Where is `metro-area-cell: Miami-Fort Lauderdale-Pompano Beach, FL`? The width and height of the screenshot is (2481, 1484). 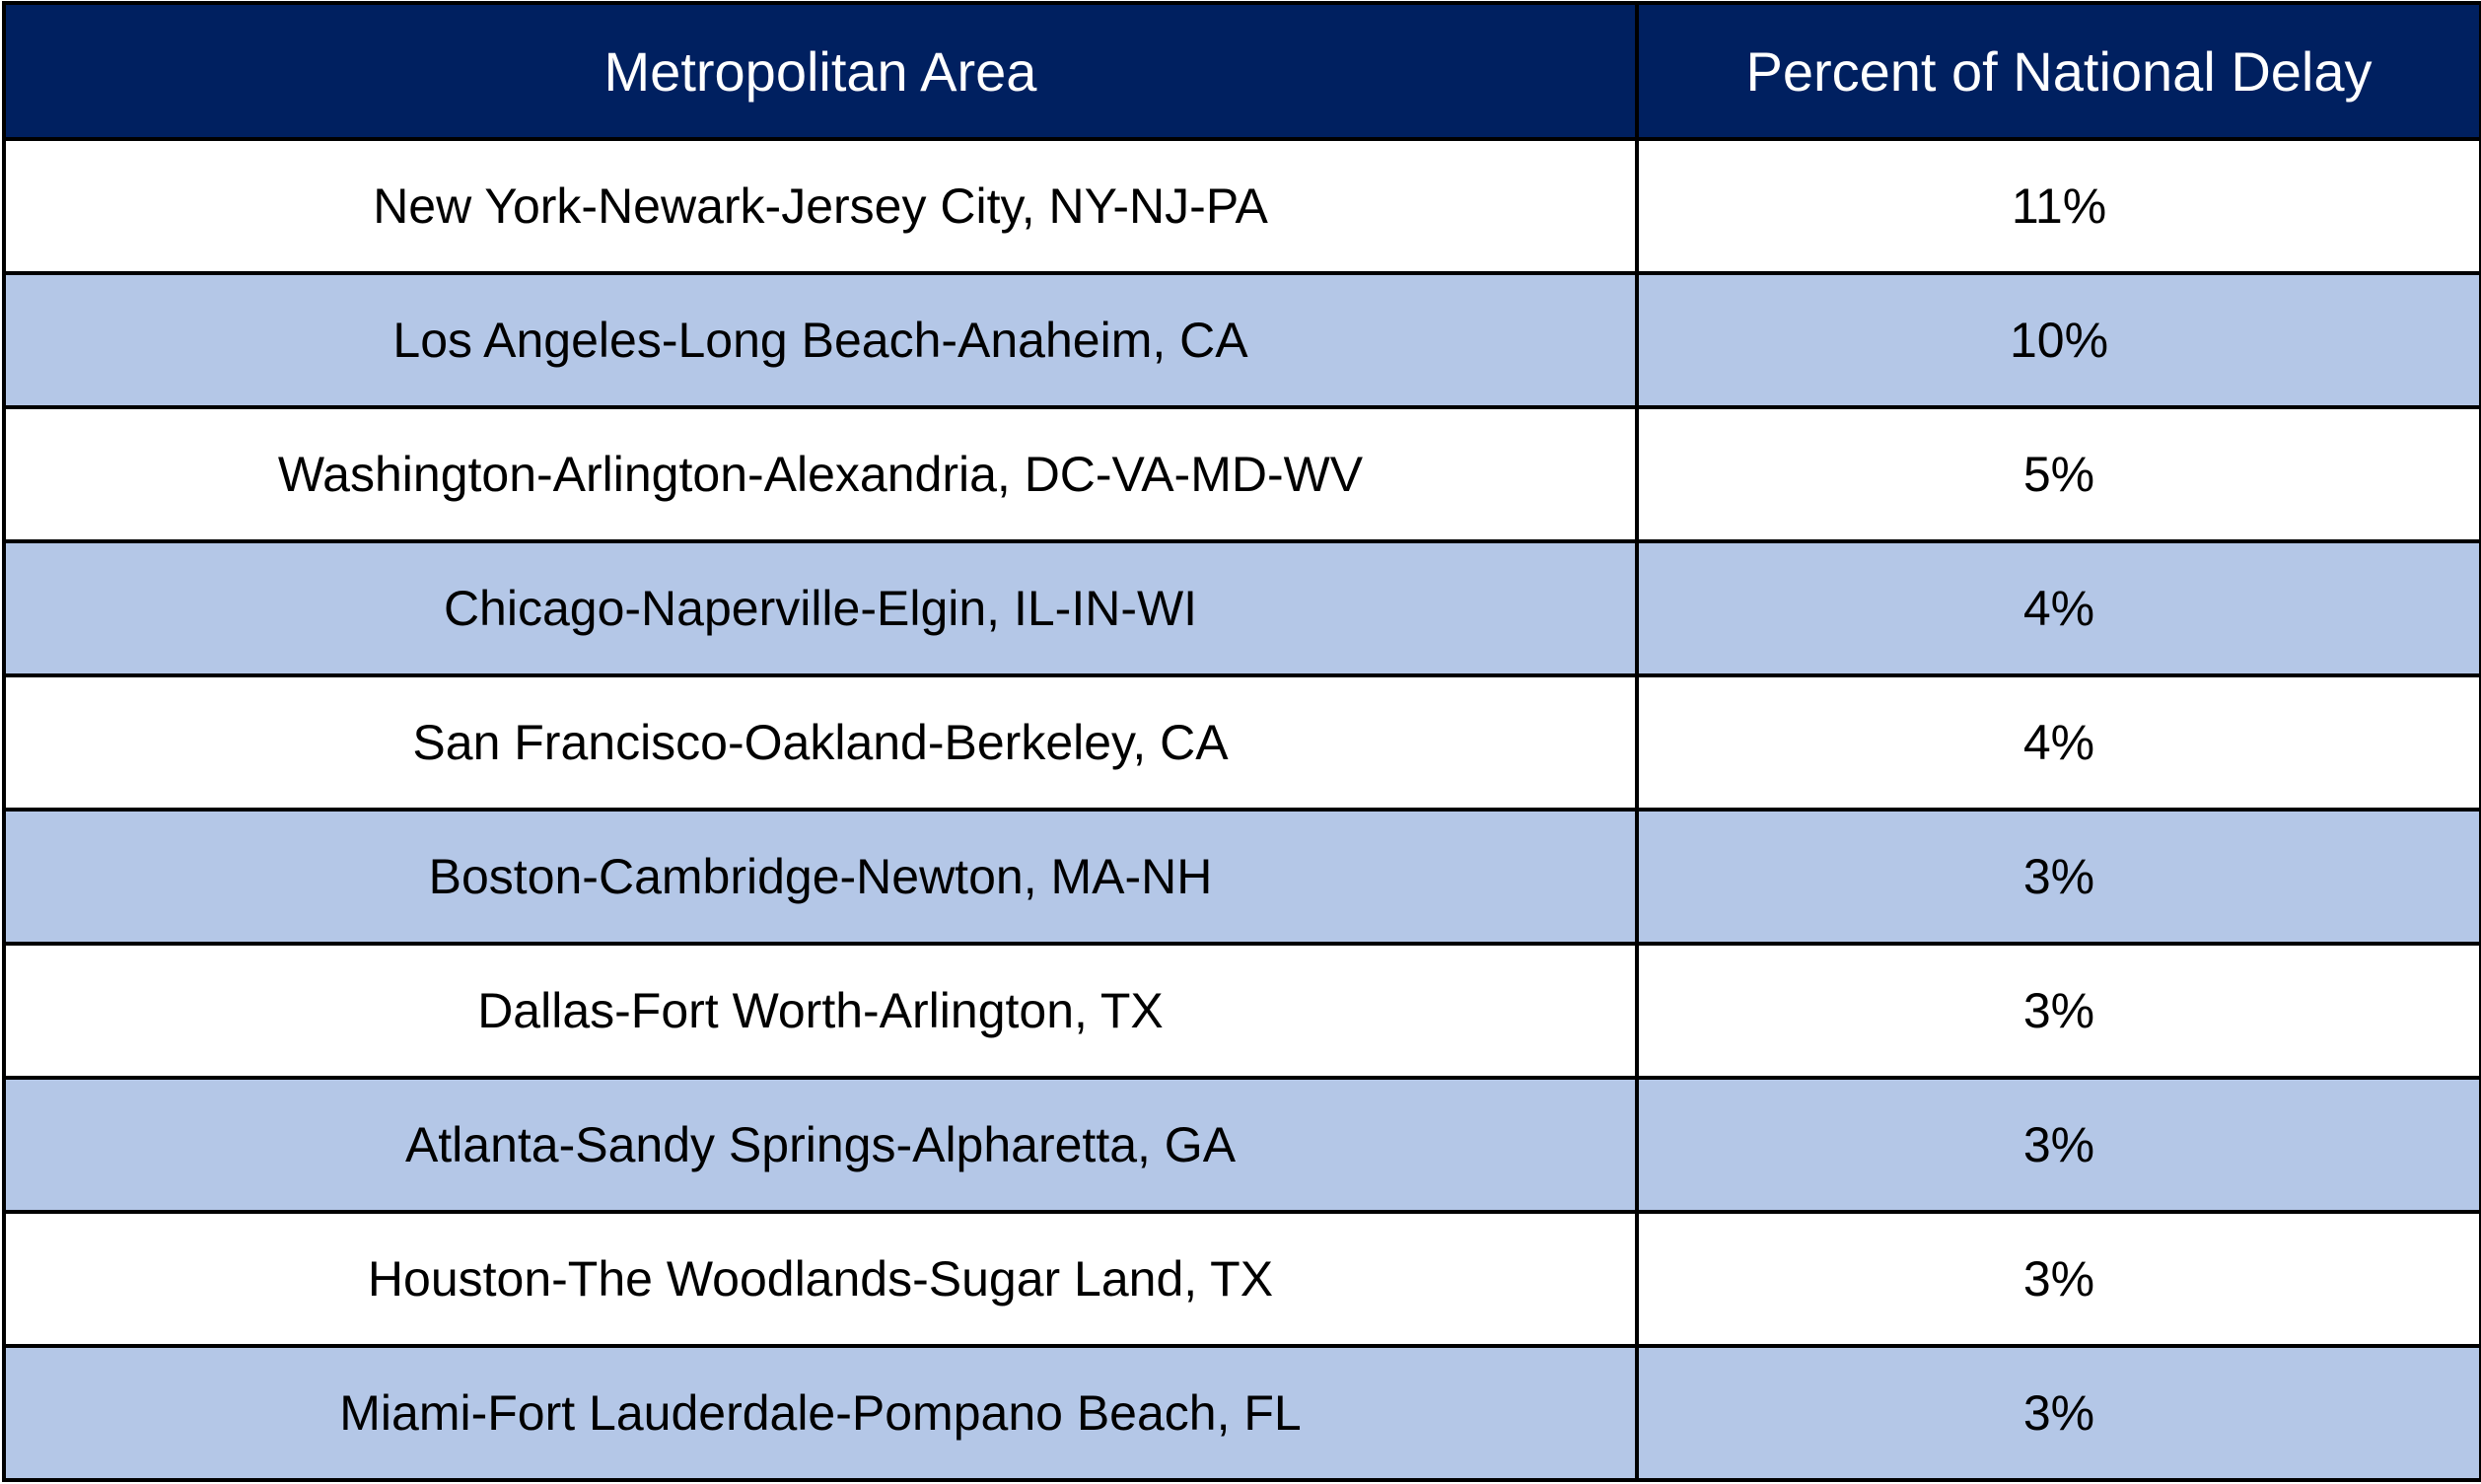
metro-area-cell: Miami-Fort Lauderdale-Pompano Beach, FL is located at coordinates (821, 1413).